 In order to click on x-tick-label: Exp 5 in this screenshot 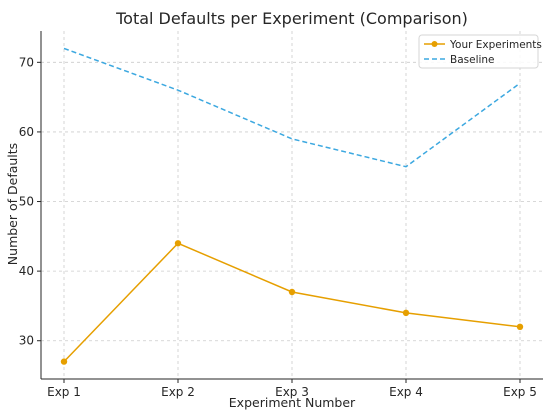, I will do `click(520, 392)`.